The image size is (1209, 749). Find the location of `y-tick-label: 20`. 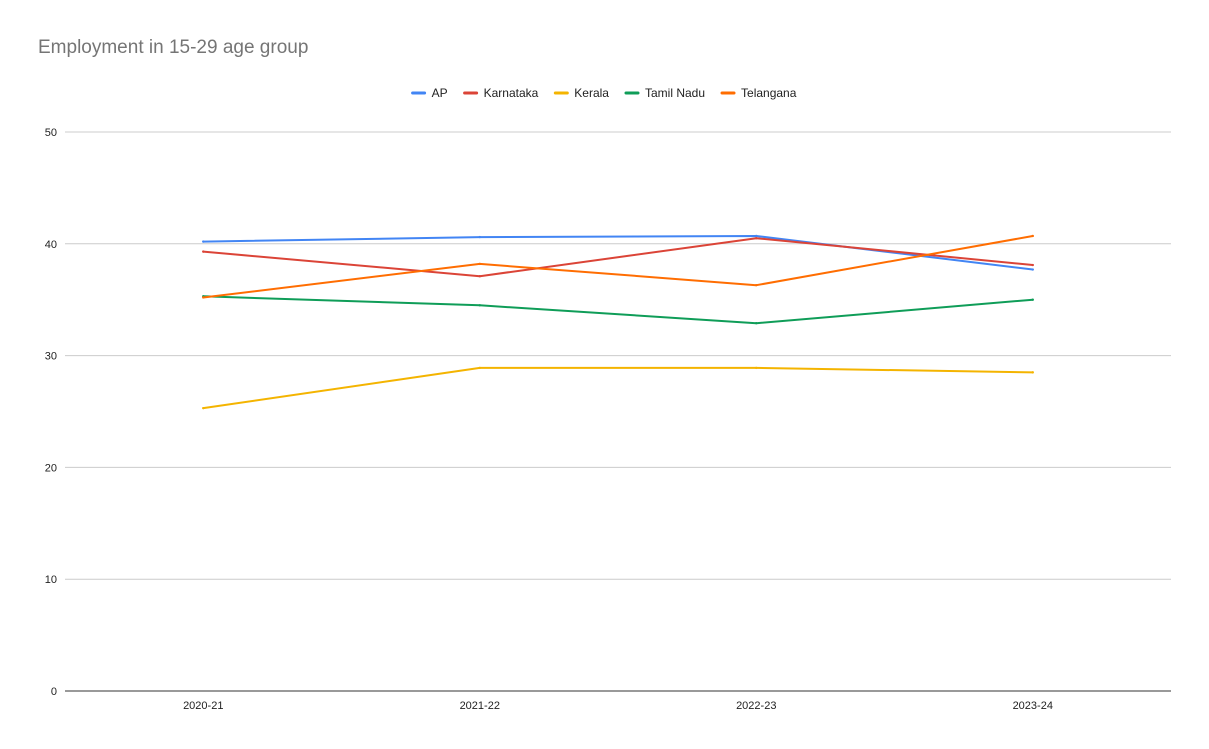

y-tick-label: 20 is located at coordinates (51, 468).